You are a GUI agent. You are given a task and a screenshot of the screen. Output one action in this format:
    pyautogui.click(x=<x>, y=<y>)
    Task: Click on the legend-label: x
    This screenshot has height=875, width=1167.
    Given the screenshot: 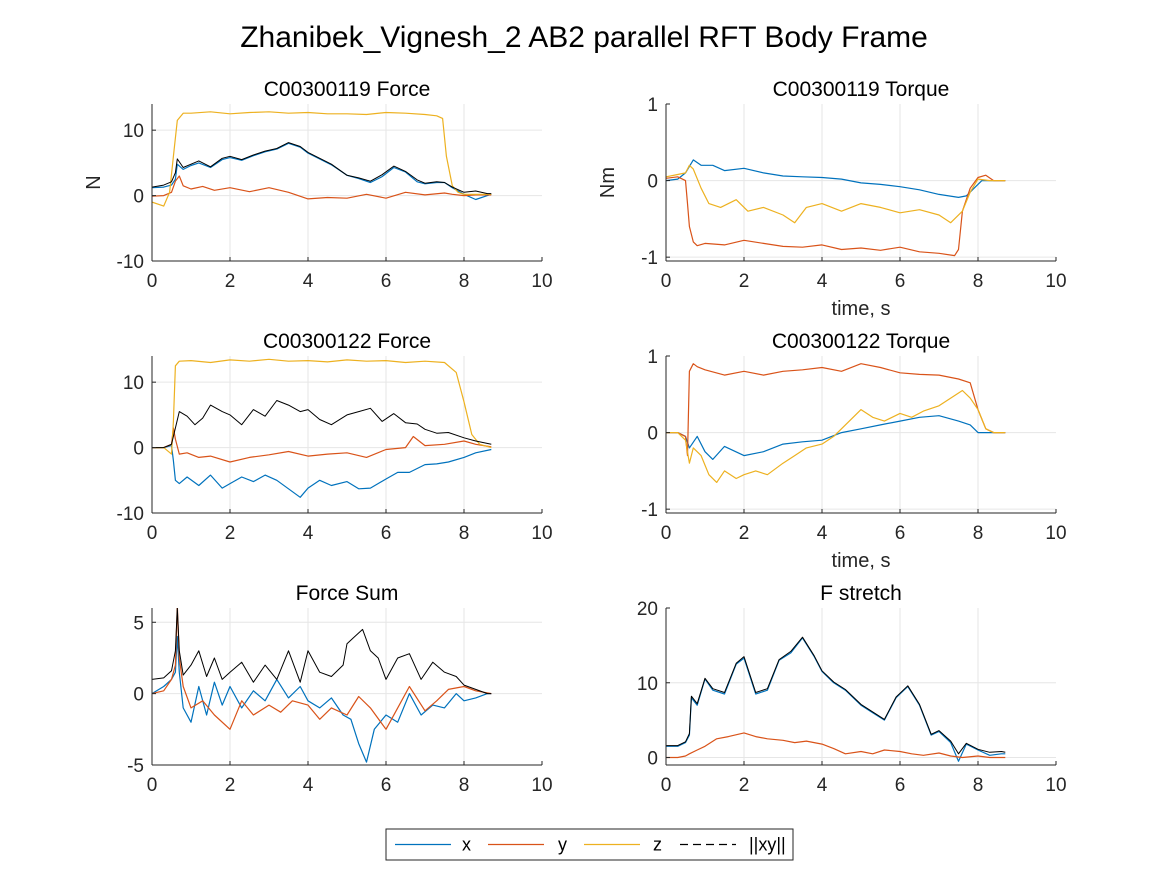 What is the action you would take?
    pyautogui.click(x=466, y=845)
    